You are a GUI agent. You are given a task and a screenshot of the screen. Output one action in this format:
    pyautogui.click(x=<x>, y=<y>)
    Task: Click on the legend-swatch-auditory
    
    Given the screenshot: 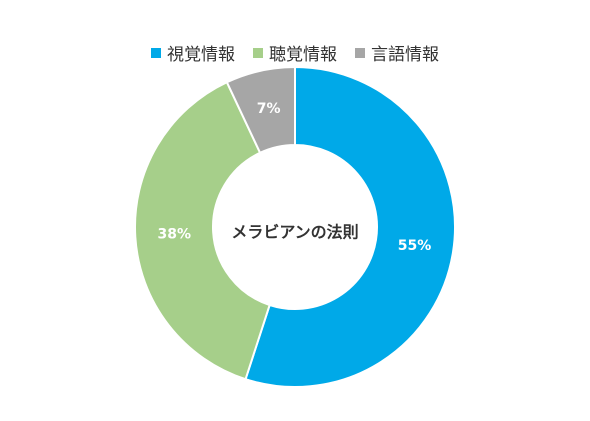 What is the action you would take?
    pyautogui.click(x=258, y=52)
    